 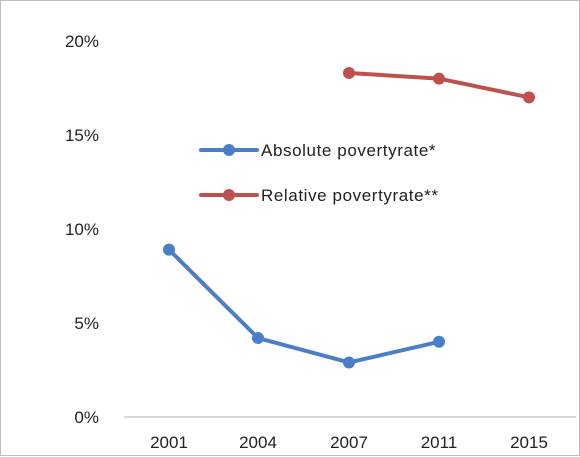 I want to click on legend-absolute-poverty-rate-label: Absolute povertyrate*, so click(x=348, y=150).